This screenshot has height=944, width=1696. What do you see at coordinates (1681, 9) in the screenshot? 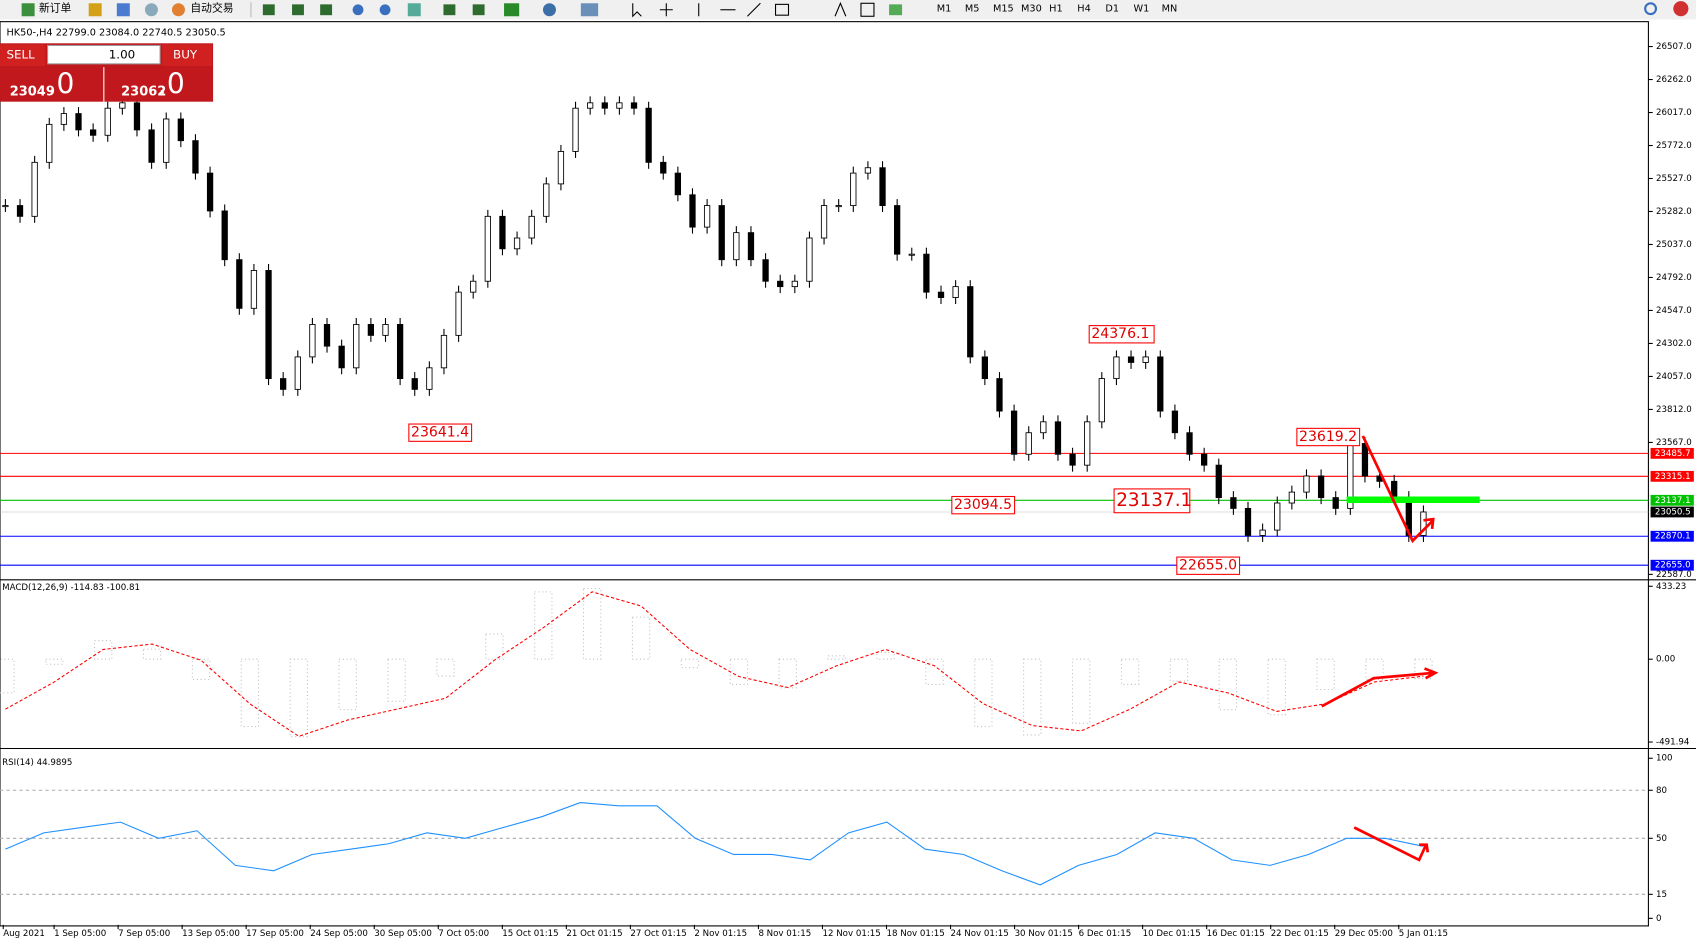
I see `notification-badge` at bounding box center [1681, 9].